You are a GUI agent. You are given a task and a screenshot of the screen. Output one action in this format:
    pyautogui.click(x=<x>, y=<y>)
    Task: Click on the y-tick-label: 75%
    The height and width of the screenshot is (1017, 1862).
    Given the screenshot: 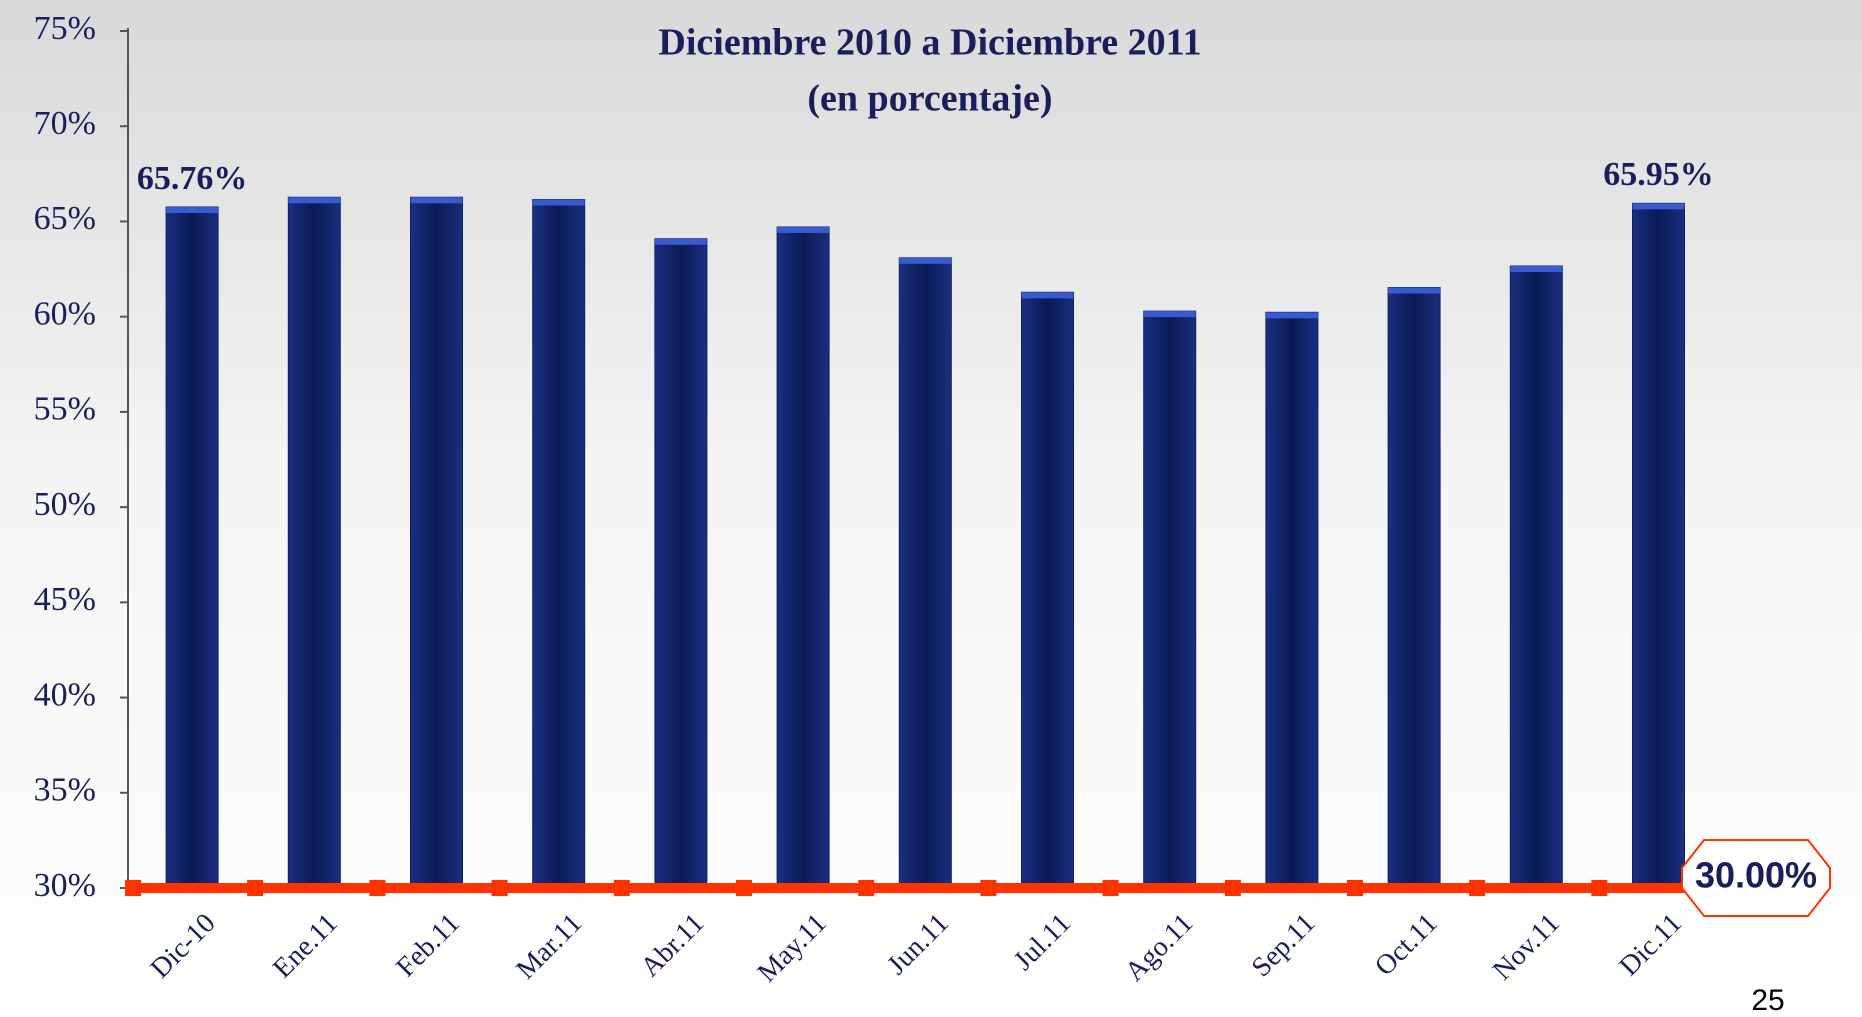 What is the action you would take?
    pyautogui.click(x=65, y=28)
    